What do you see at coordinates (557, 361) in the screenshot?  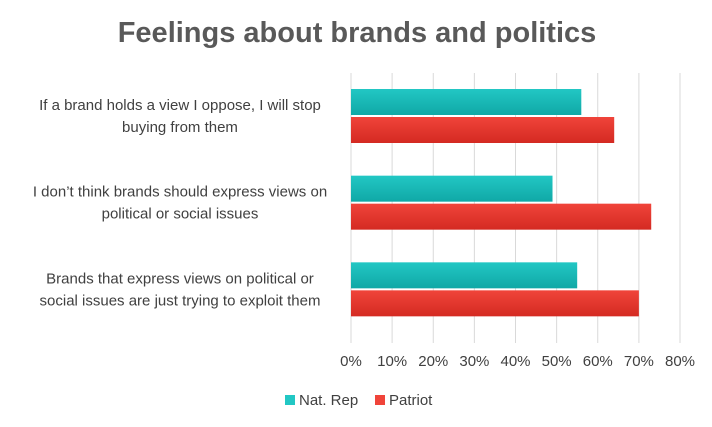 I see `x-tick-label: 50%` at bounding box center [557, 361].